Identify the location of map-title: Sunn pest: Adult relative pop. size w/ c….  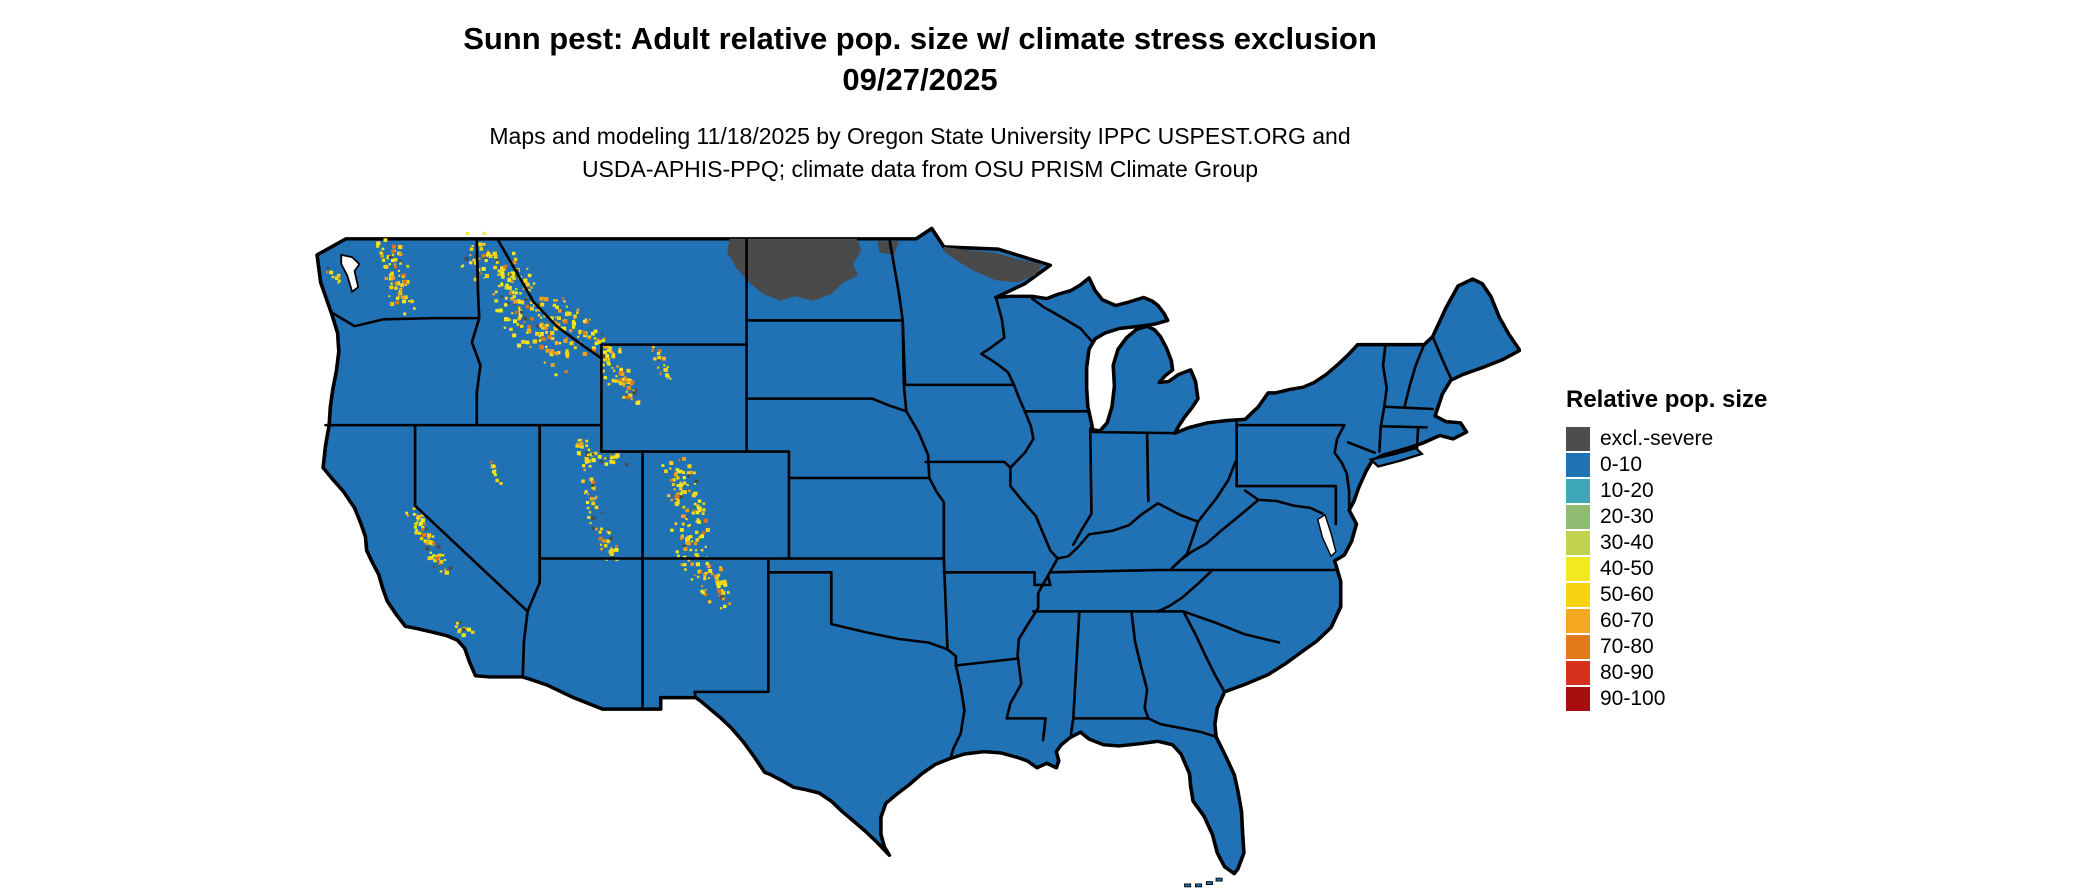
(920, 38).